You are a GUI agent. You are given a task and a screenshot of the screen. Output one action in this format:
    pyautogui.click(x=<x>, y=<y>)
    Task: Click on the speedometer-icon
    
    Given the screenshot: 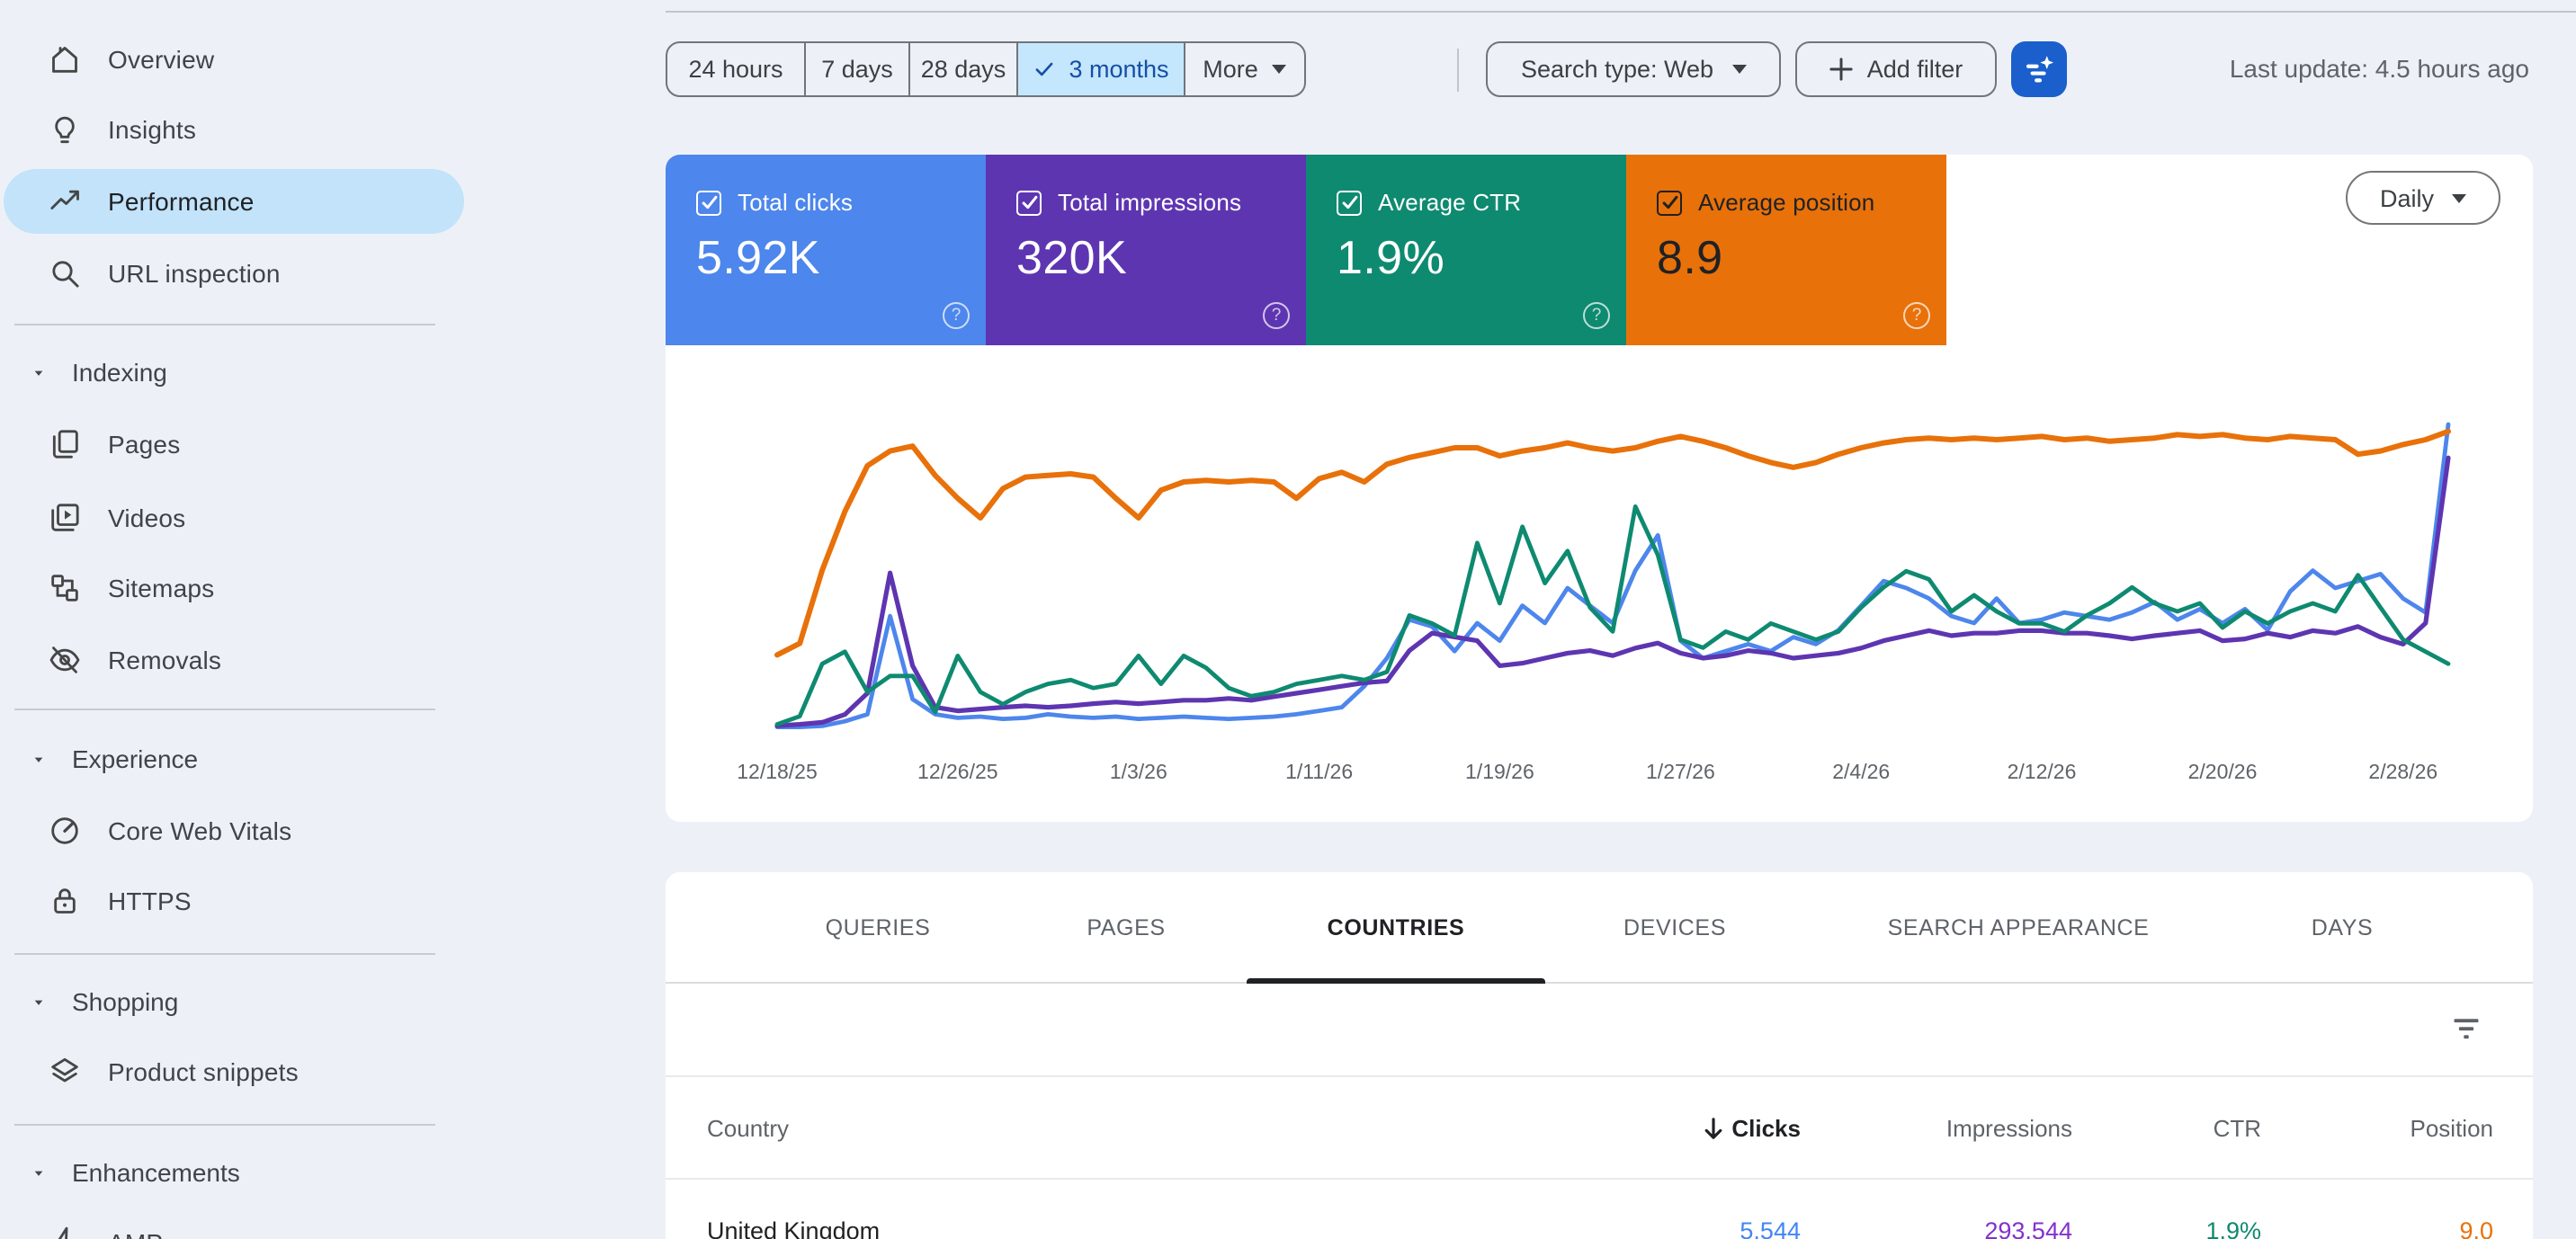 What is the action you would take?
    pyautogui.click(x=65, y=831)
    